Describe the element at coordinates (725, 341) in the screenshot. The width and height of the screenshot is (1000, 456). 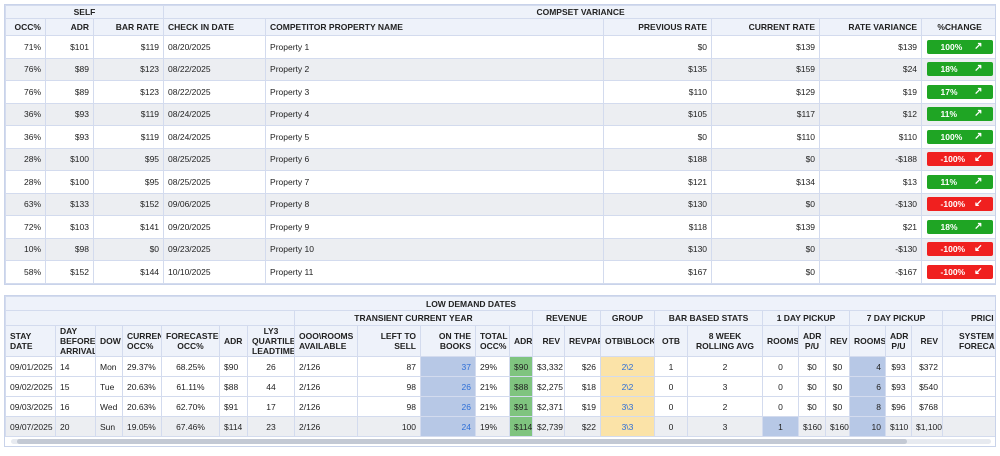
I see `column-header: 8 WEEK ROLLING AVG` at that location.